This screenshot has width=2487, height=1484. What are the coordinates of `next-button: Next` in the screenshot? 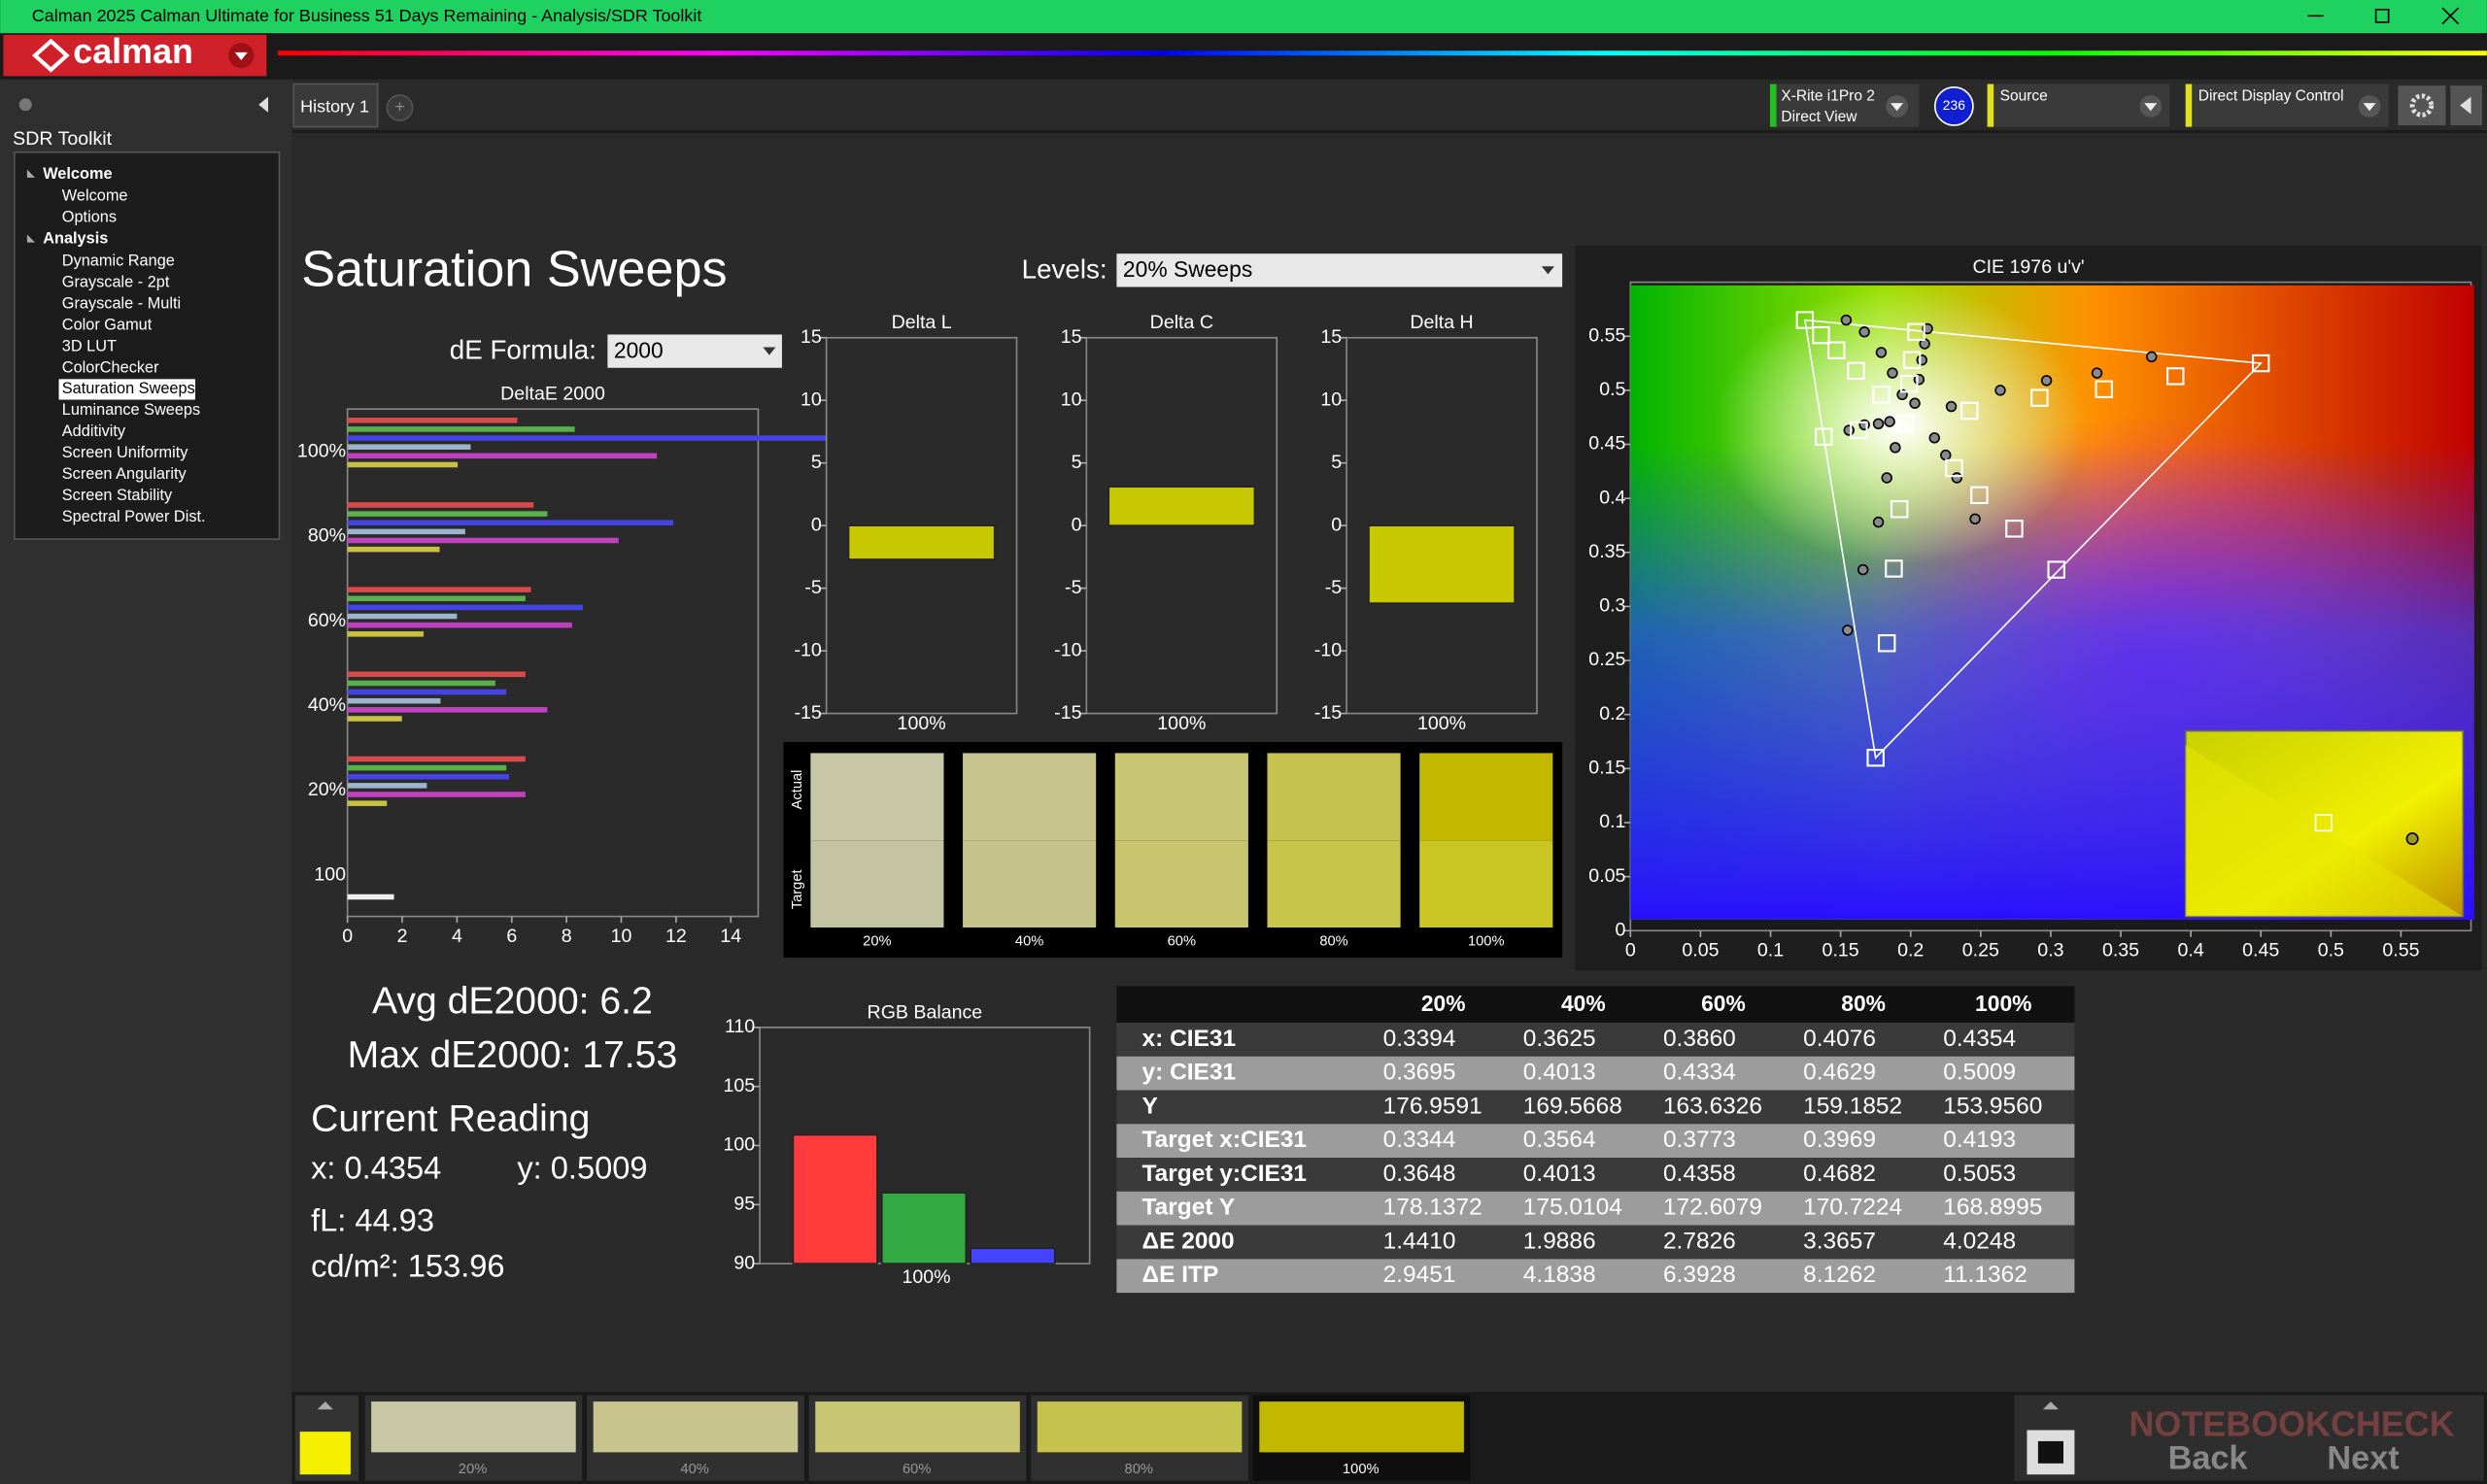 It's located at (2363, 1458).